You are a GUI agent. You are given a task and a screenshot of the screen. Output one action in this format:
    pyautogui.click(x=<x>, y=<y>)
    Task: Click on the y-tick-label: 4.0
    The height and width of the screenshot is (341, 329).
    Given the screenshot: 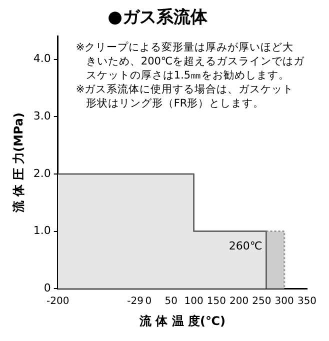 What is the action you would take?
    pyautogui.click(x=42, y=59)
    